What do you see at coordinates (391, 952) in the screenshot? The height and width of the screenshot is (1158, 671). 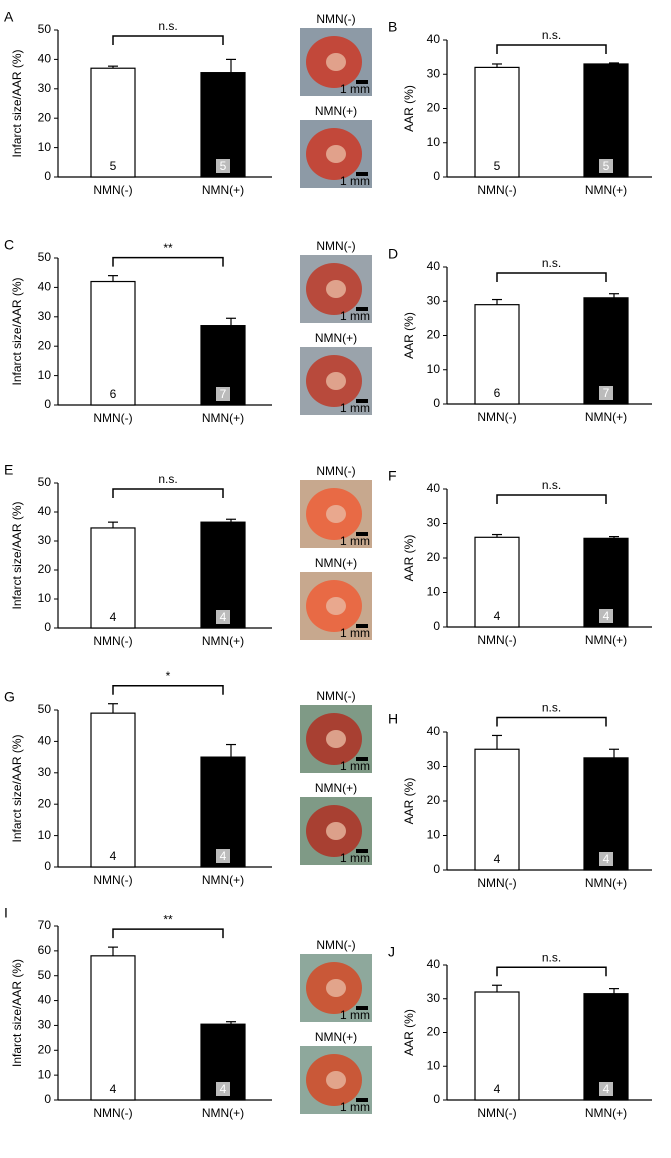 I see `panel-label: J` at bounding box center [391, 952].